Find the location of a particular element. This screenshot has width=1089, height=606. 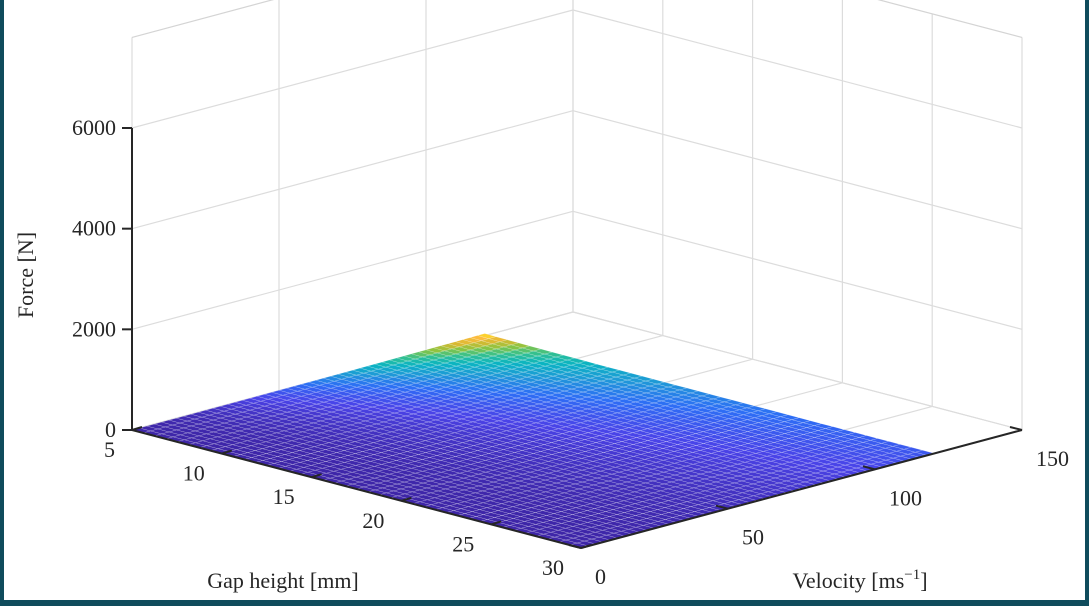

x-tick-label: 10 is located at coordinates (194, 473).